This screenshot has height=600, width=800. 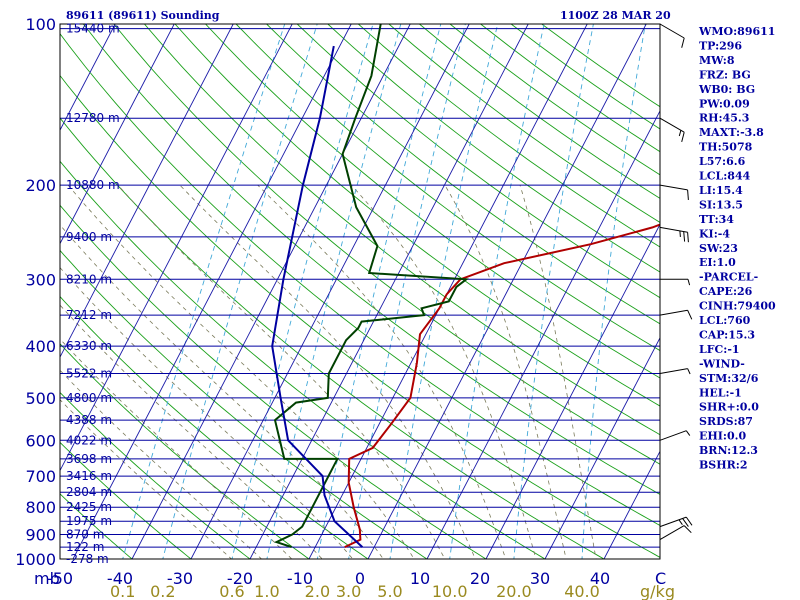 I want to click on index-line: WMO:89611, so click(x=736, y=31).